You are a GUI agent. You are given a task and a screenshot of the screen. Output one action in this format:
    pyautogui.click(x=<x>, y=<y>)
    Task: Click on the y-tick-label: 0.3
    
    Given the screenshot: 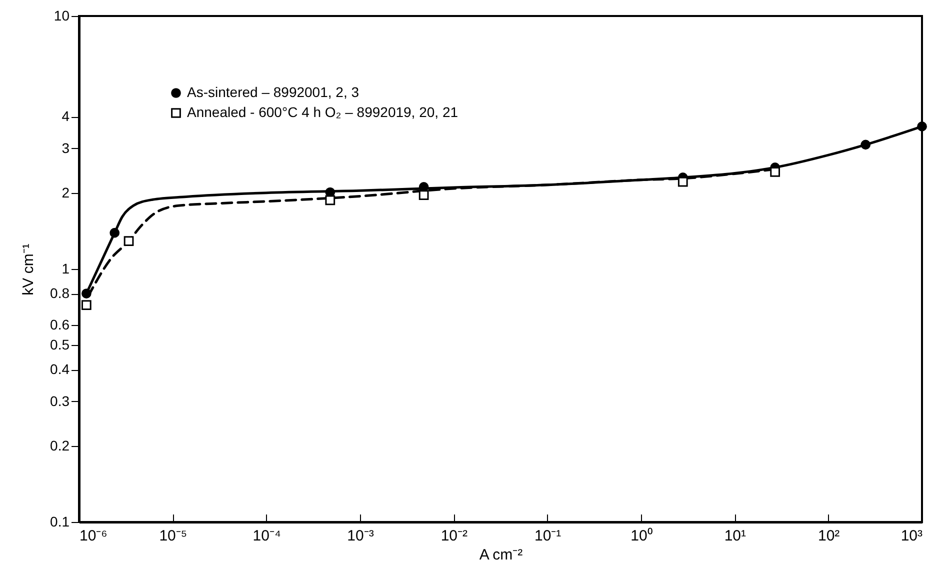 What is the action you would take?
    pyautogui.click(x=60, y=400)
    